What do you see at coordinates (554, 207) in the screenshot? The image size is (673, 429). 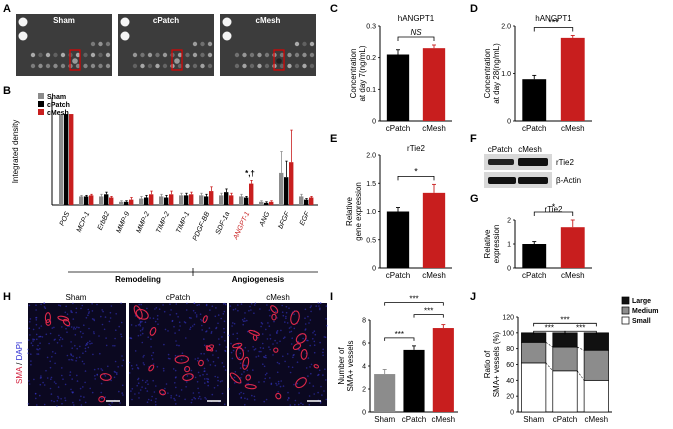 I see `sig-label: *` at bounding box center [554, 207].